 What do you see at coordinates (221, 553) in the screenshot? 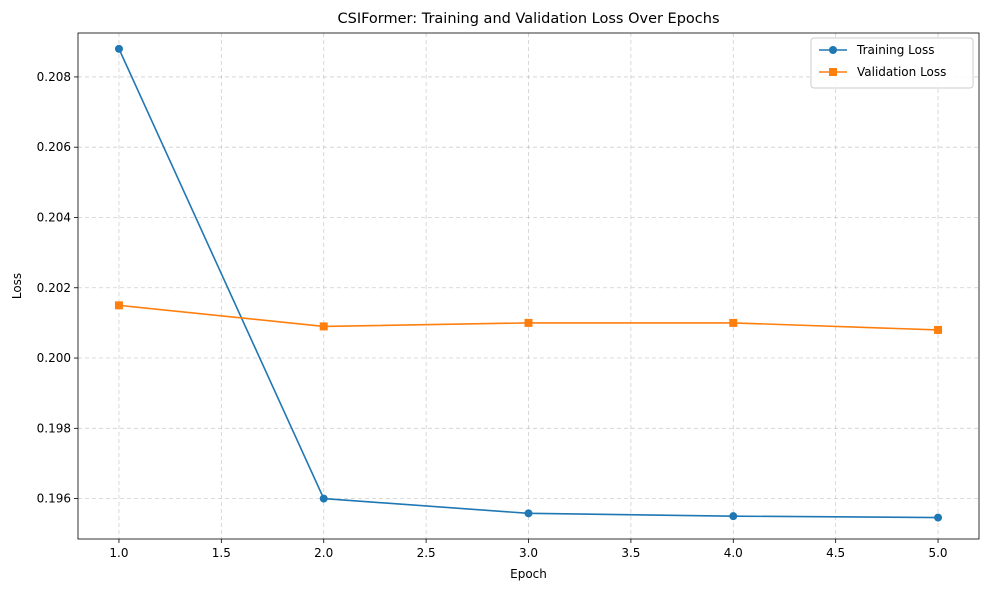
I see `x-tick-label: 1.5` at bounding box center [221, 553].